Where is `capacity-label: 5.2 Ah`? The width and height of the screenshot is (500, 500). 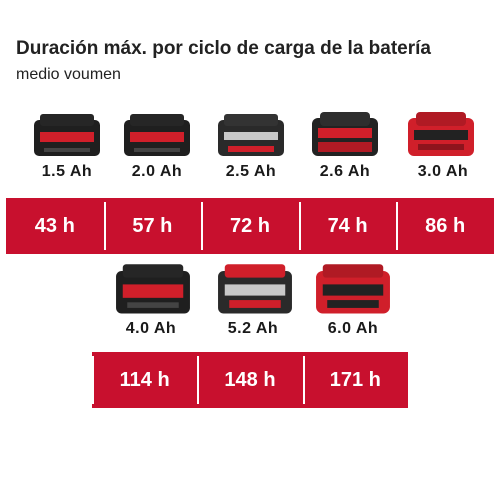 capacity-label: 5.2 Ah is located at coordinates (253, 328).